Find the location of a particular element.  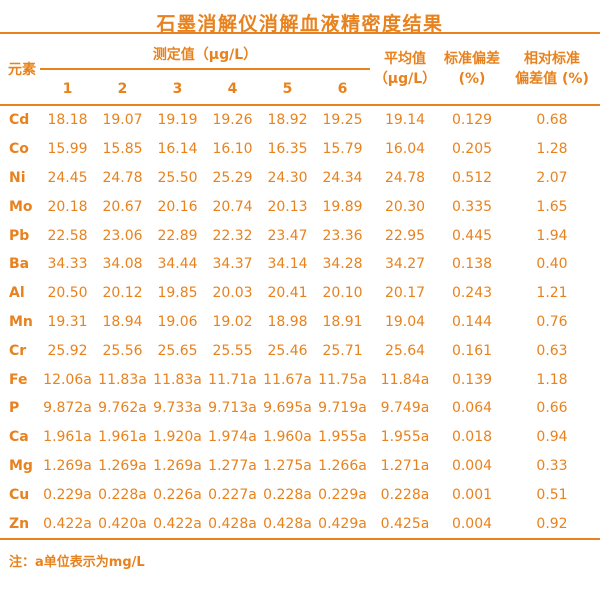

value-cell: 0.144 is located at coordinates (472, 321).